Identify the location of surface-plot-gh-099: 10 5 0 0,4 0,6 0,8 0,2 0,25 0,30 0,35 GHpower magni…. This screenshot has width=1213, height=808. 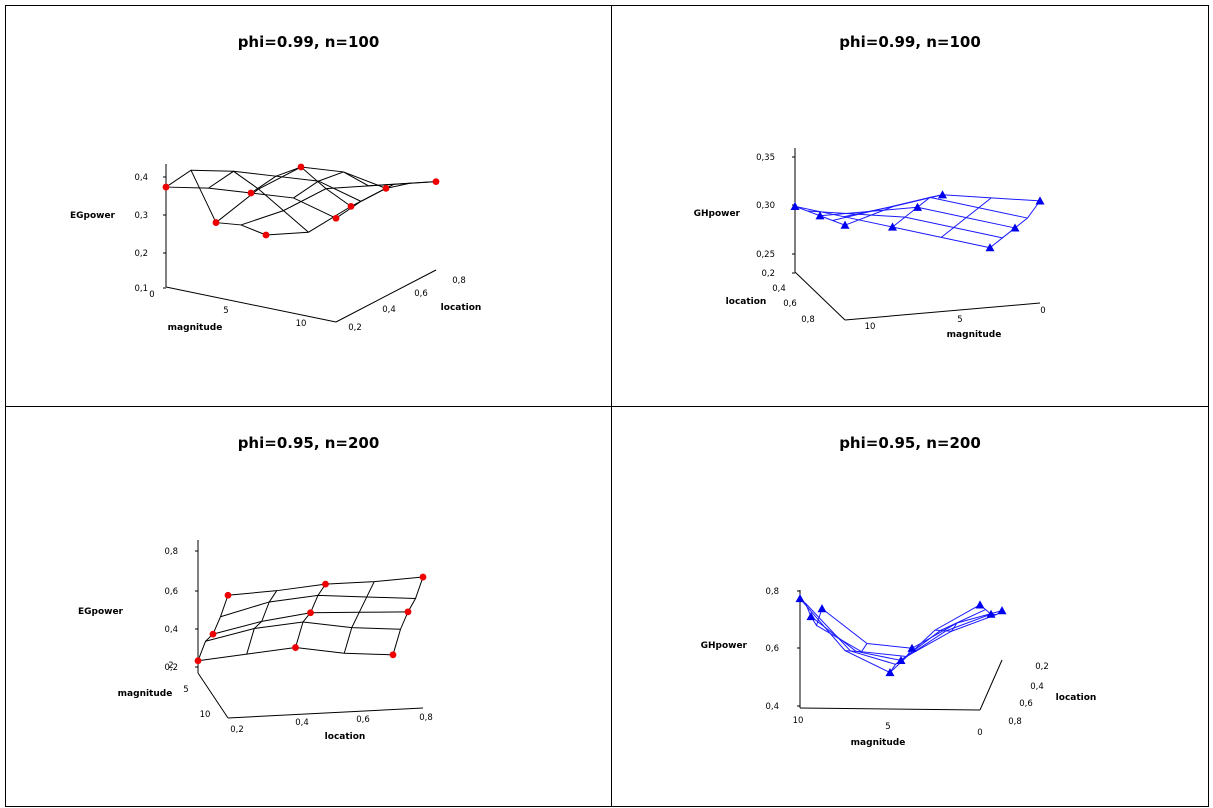
(870, 244).